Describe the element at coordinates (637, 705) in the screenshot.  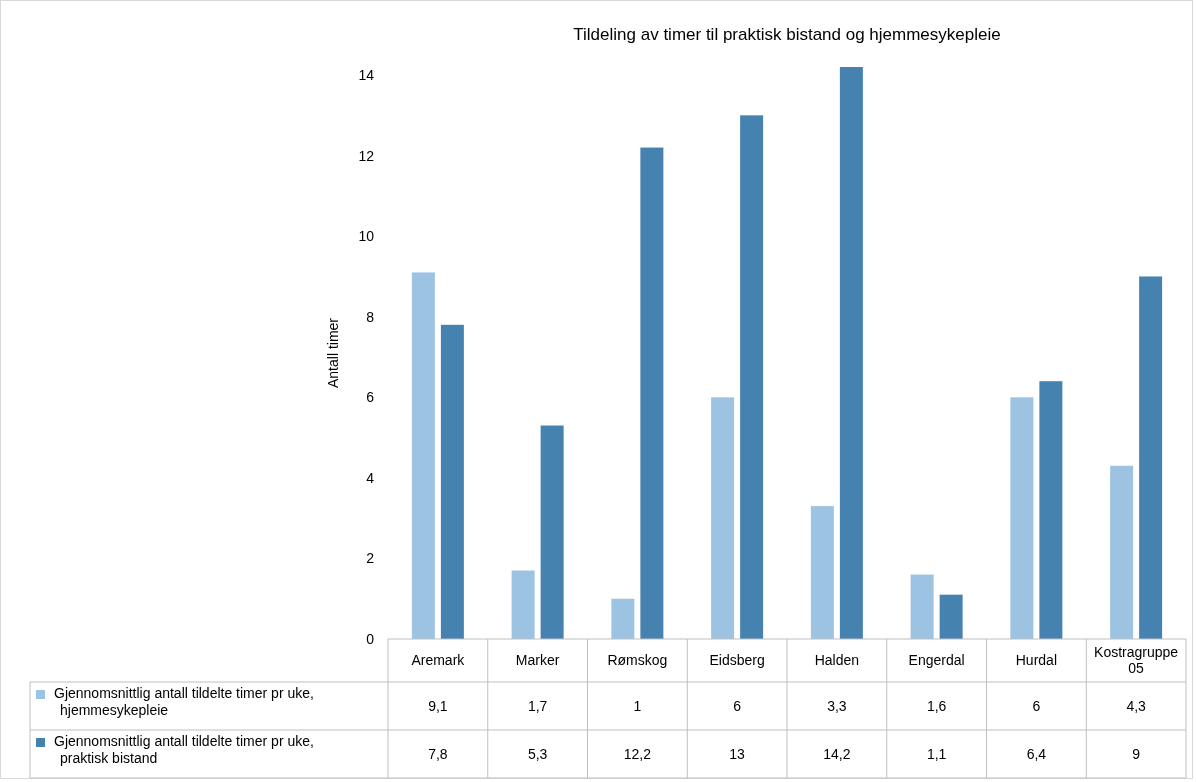
I see `data-label: 1` at that location.